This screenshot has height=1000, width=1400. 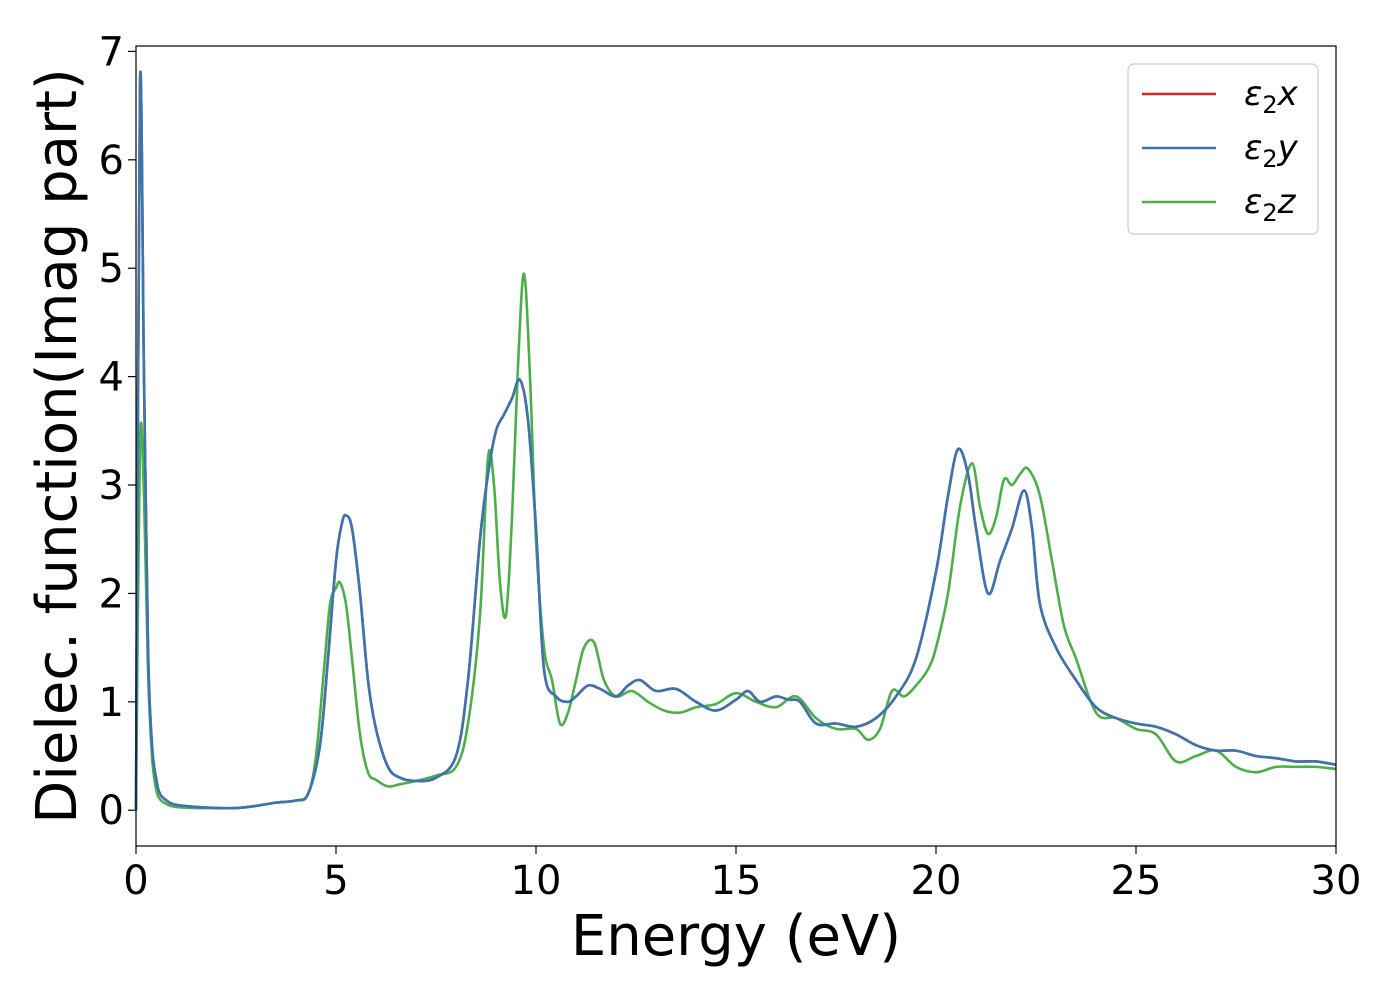 I want to click on x-tick-label: 20, so click(x=936, y=881).